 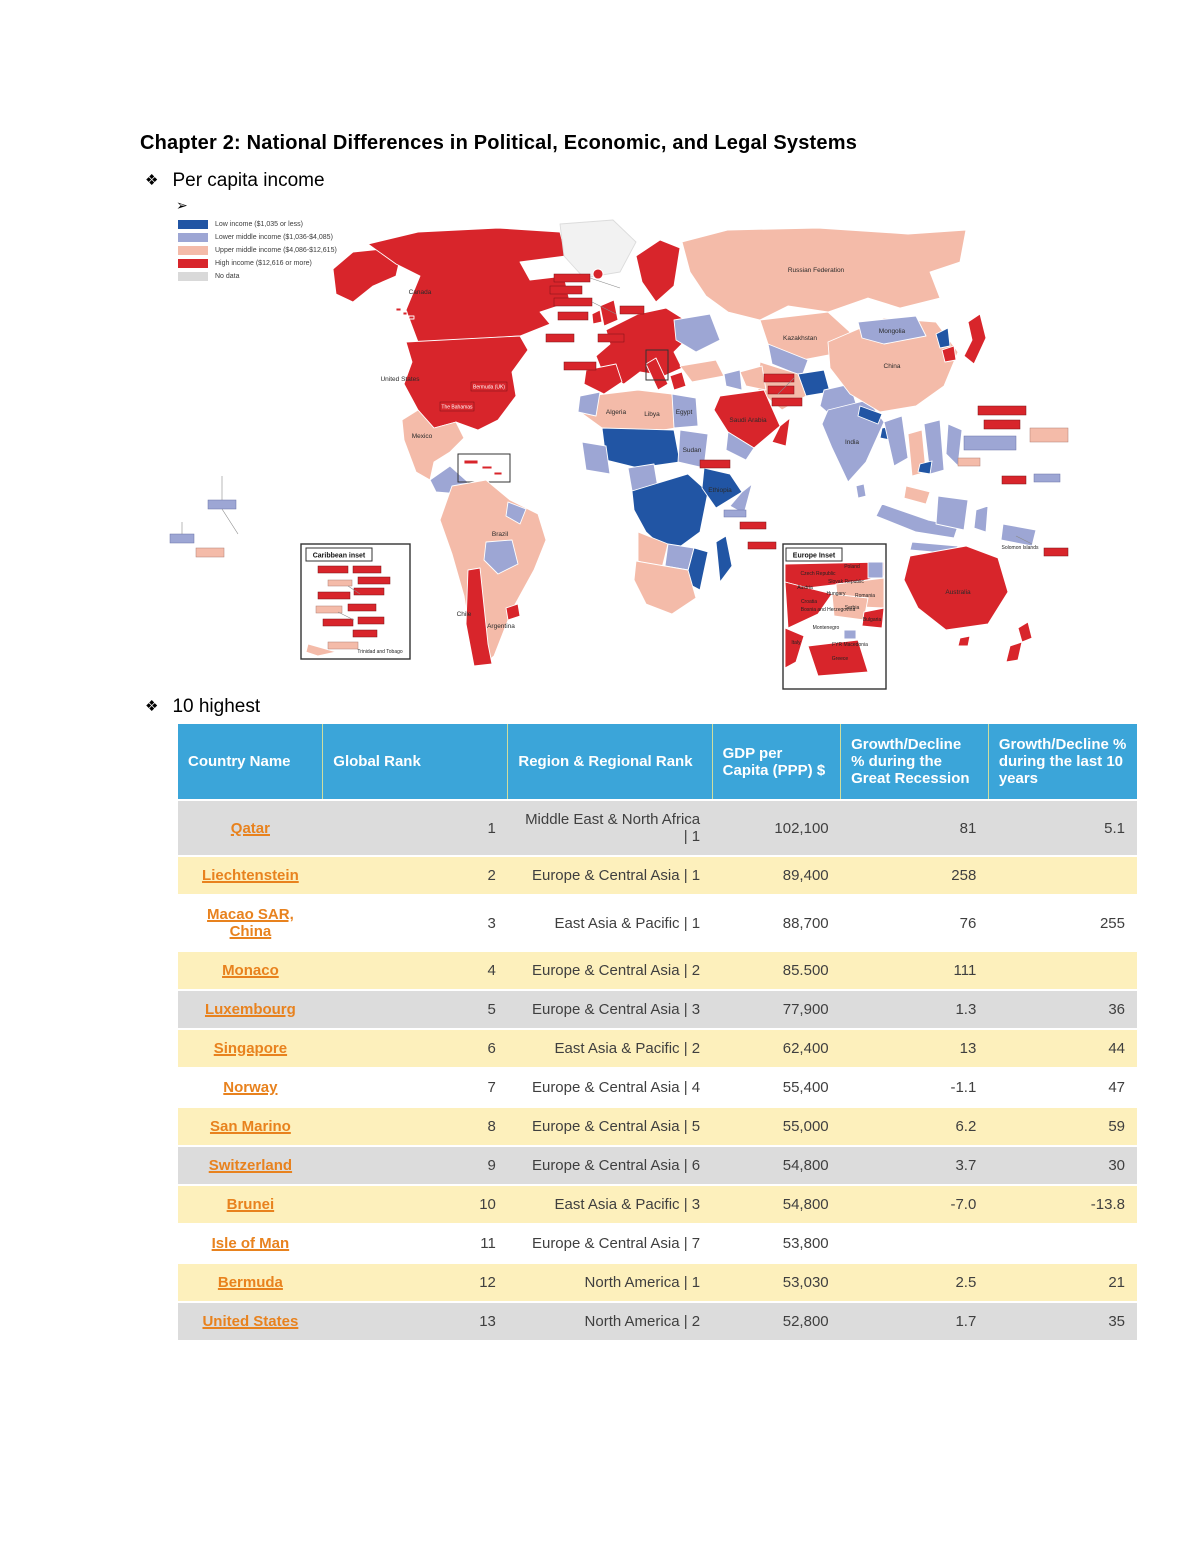 I want to click on country-link: Brunei, so click(x=250, y=1204).